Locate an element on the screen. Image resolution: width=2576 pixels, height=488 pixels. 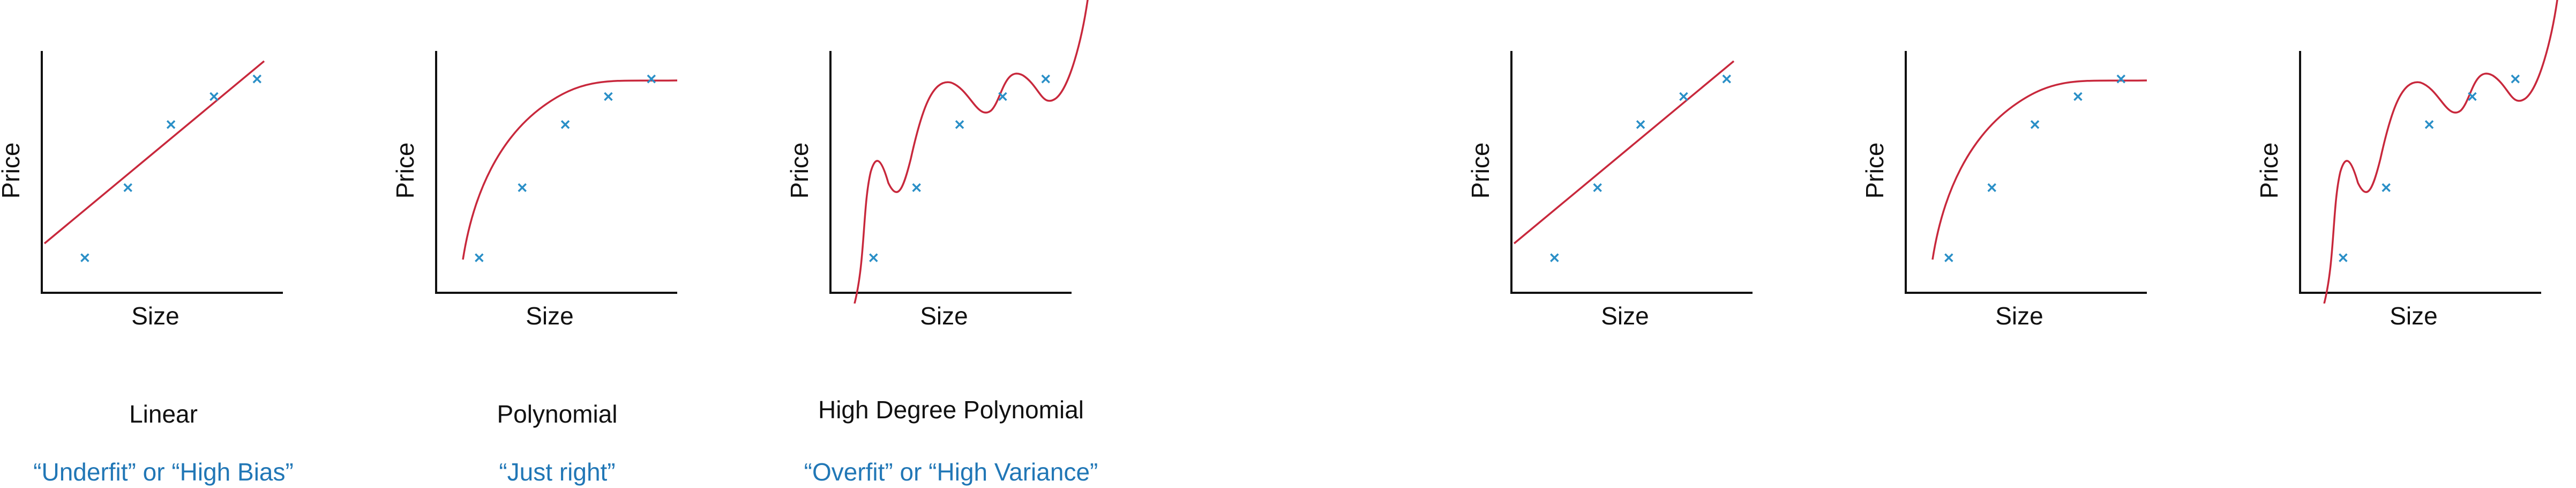
chart-panel-4: Size Price is located at coordinates (1609, 190).